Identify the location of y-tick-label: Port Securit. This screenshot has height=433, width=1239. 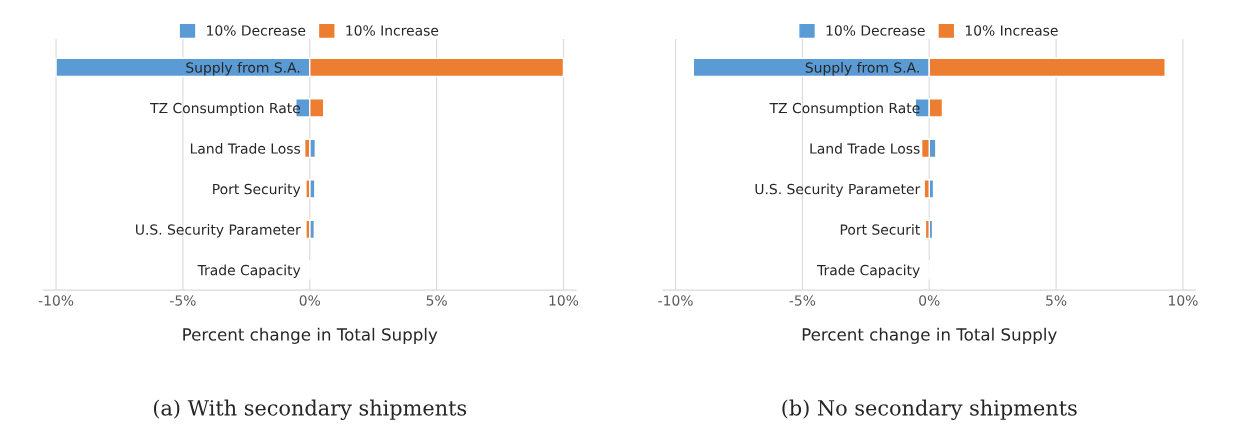
(880, 229).